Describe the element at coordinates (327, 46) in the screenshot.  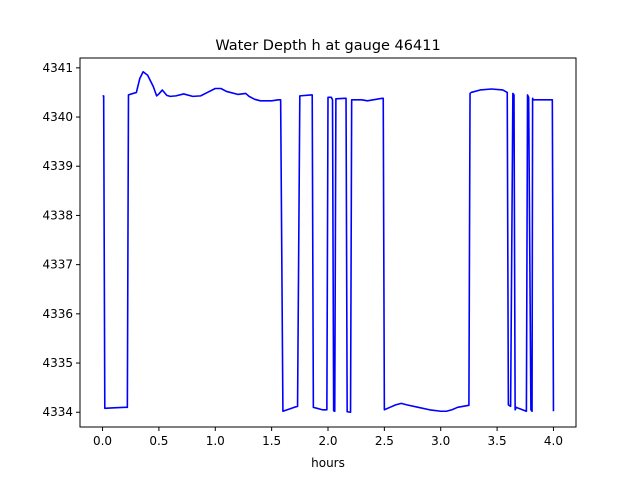
I see `chart-title: Water Depth h at gauge 46411` at that location.